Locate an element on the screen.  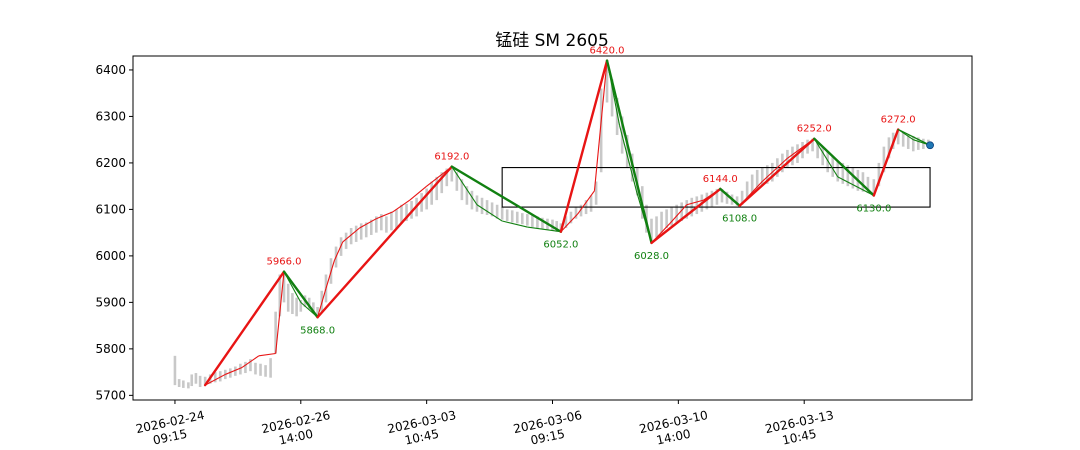
y-tick-label-4: 6100 is located at coordinates (110, 209).